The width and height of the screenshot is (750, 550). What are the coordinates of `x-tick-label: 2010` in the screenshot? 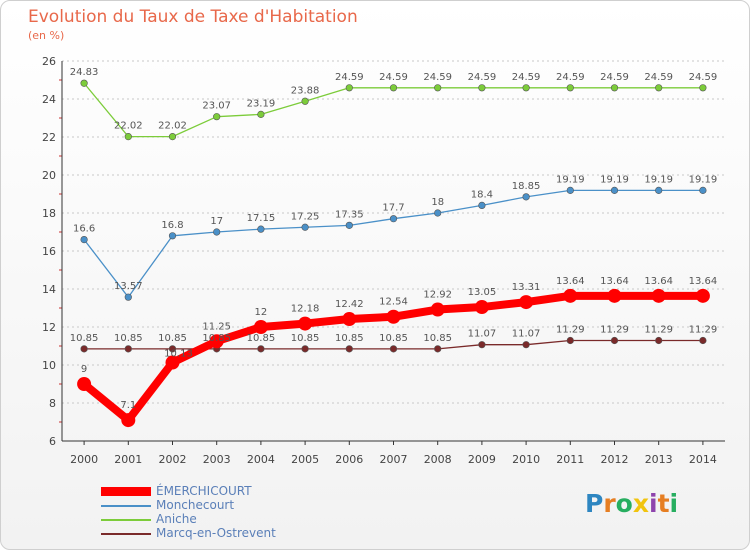 It's located at (526, 459).